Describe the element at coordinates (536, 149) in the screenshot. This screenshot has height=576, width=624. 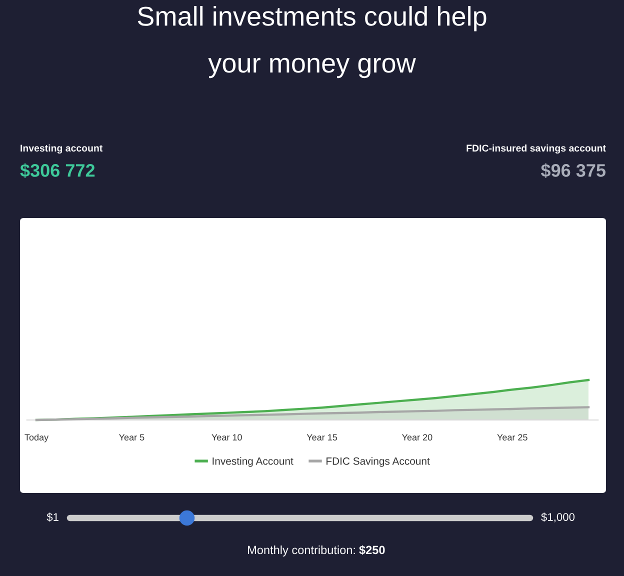
I see `text: FDIC-insured savings account` at that location.